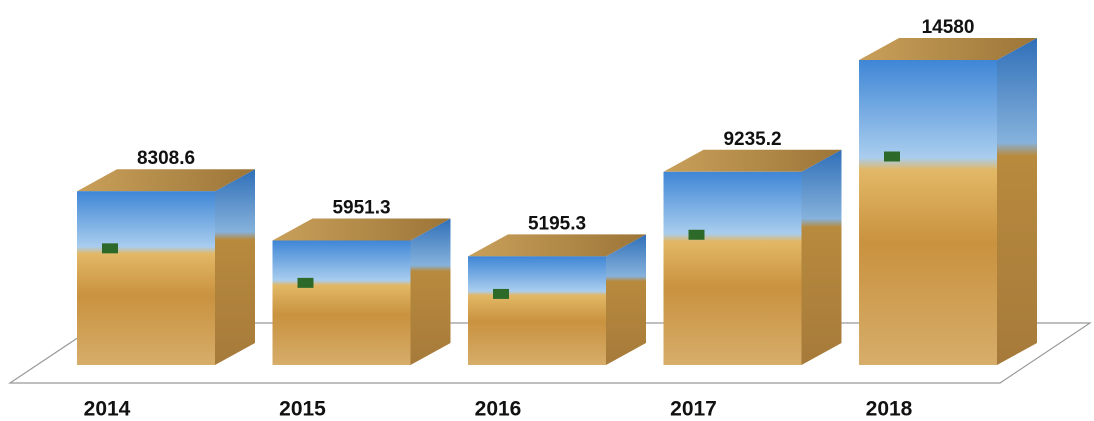  Describe the element at coordinates (948, 27) in the screenshot. I see `value-label: 14580` at that location.